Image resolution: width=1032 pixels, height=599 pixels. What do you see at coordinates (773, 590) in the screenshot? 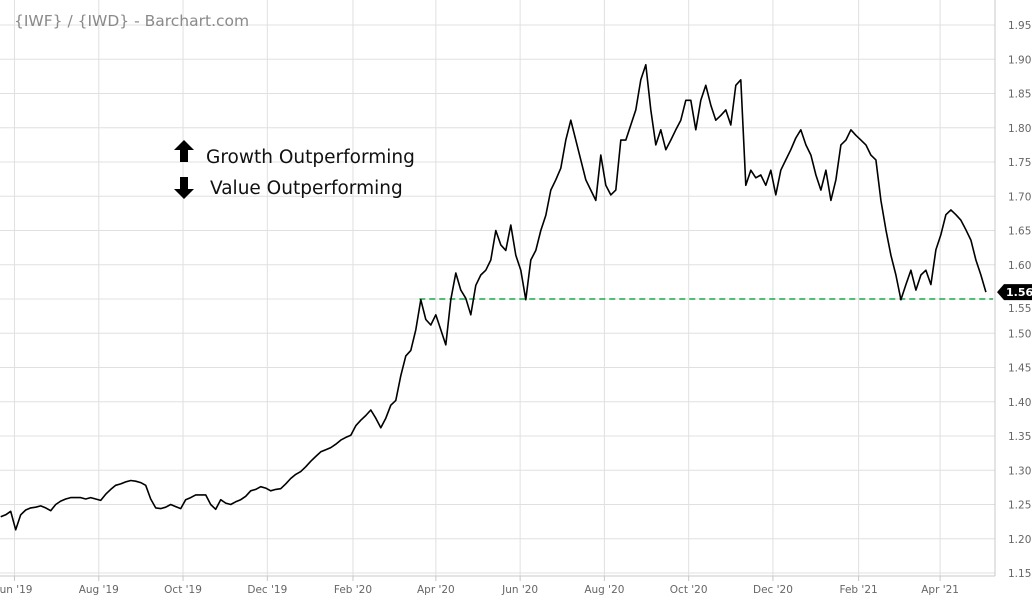
I see `x-tick-label: Dec '20` at bounding box center [773, 590].